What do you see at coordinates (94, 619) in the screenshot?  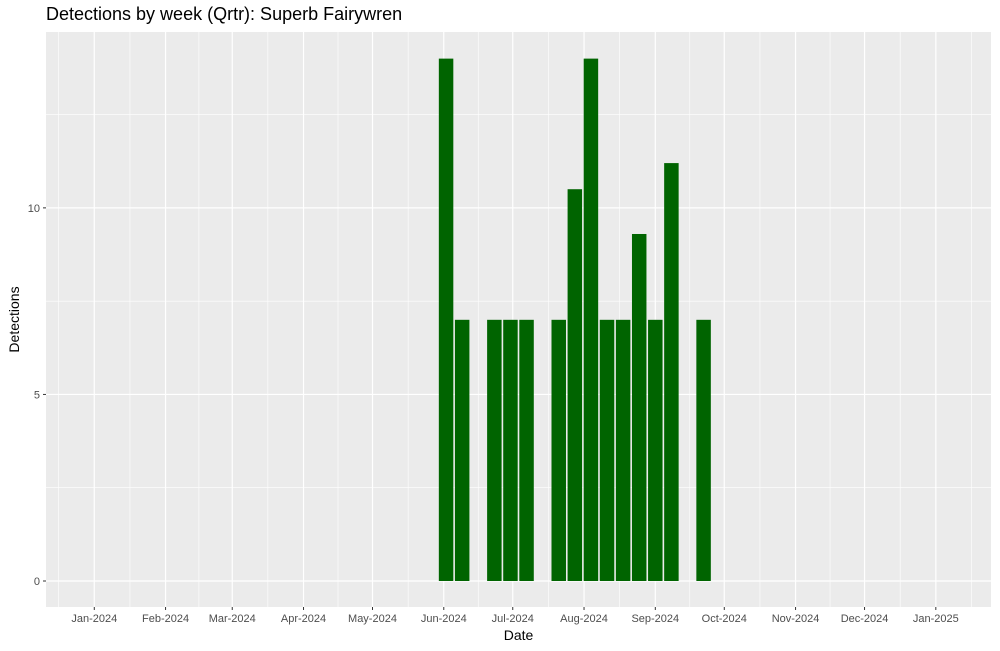 I see `x-tick-label: Jan-2024` at bounding box center [94, 619].